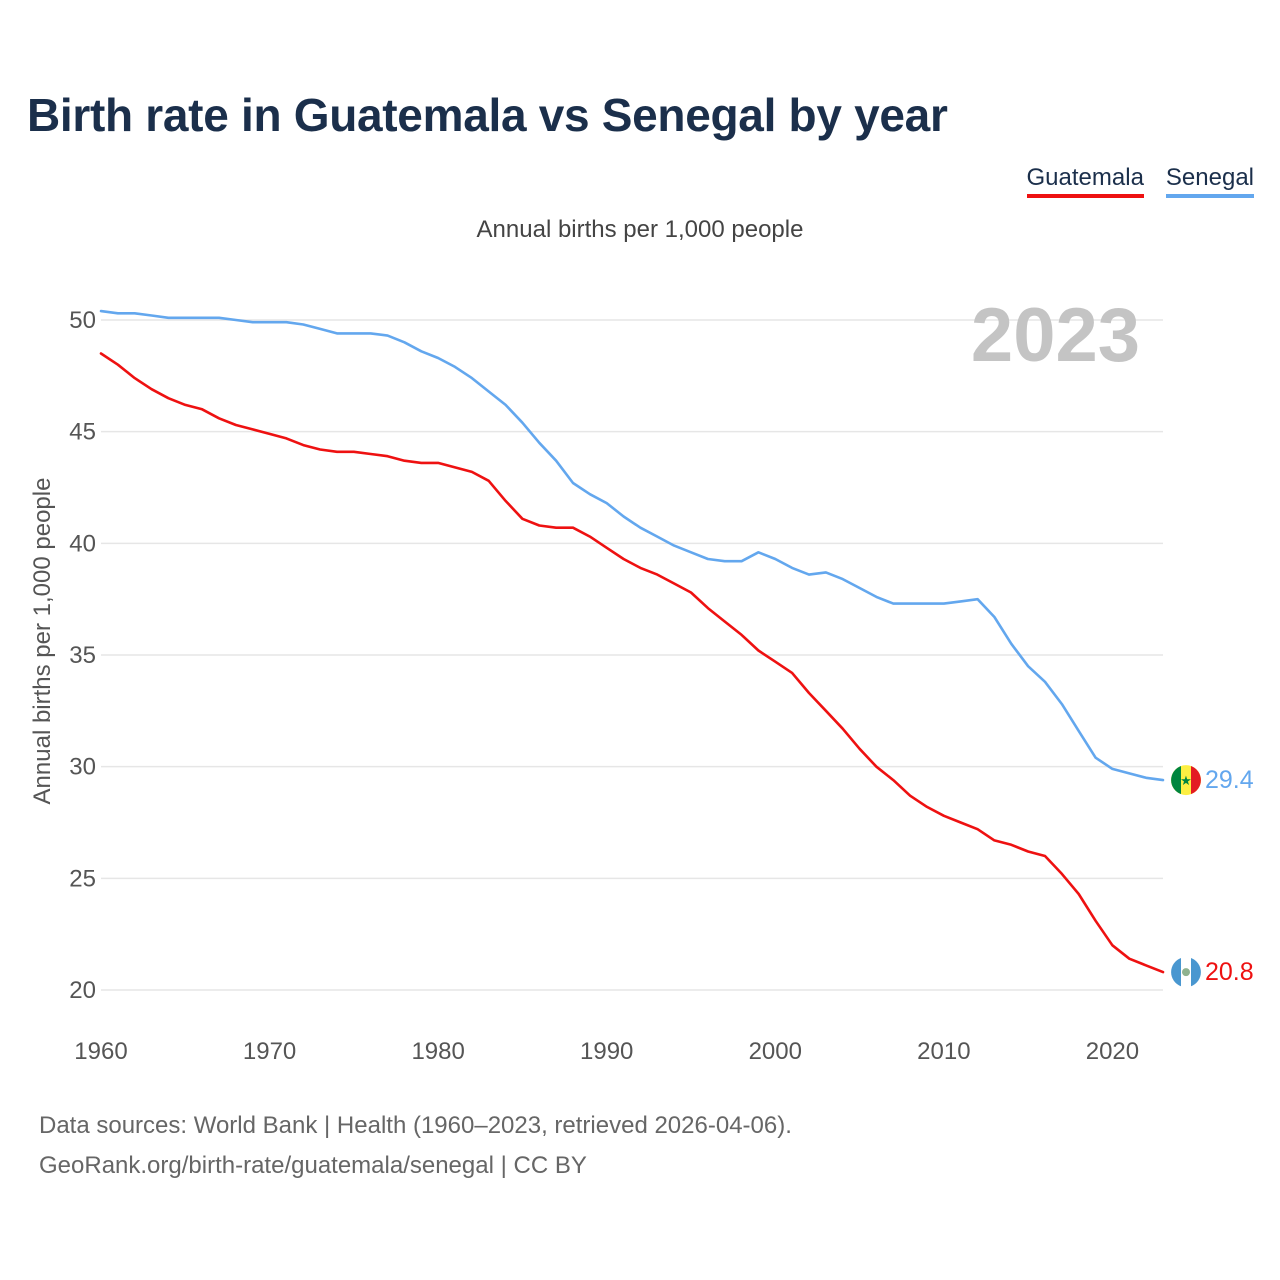 The height and width of the screenshot is (1280, 1280). I want to click on y-tick-label-45: 45, so click(82, 432).